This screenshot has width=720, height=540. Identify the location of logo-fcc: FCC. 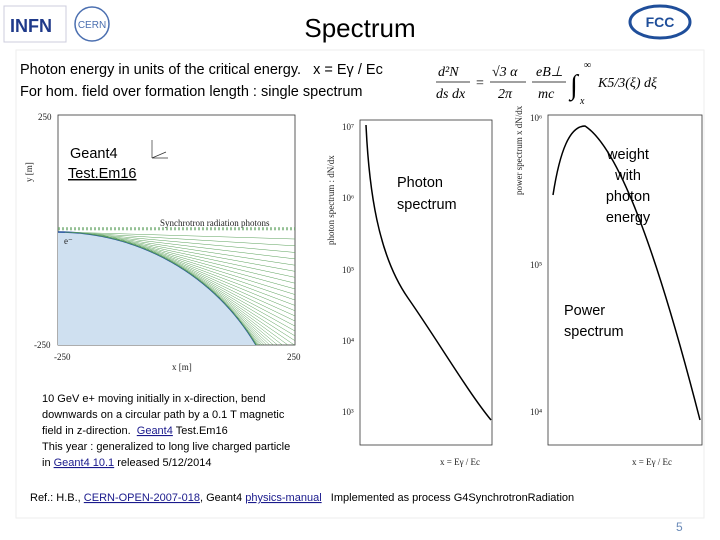
(660, 22).